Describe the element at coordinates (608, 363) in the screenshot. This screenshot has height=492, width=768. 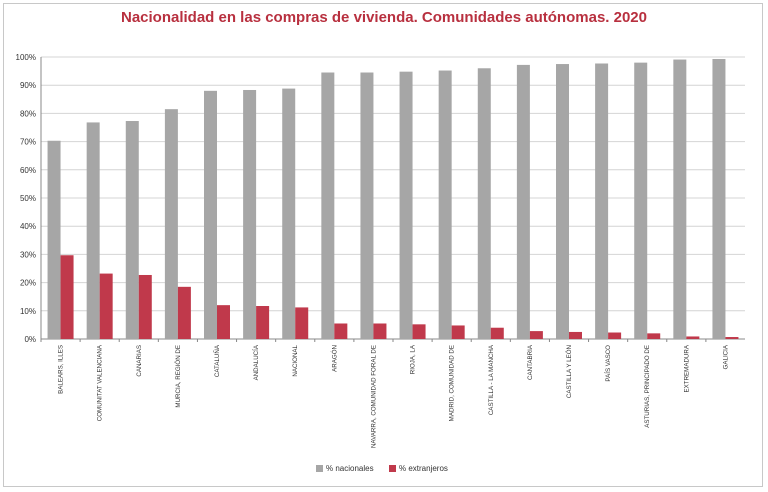
I see `x-tick-label: PAÍS VASCO` at that location.